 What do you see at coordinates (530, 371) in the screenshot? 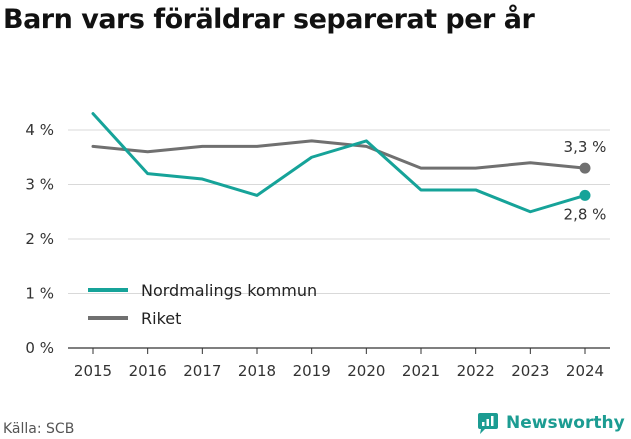
I see `x-tick-label: 2023` at bounding box center [530, 371].